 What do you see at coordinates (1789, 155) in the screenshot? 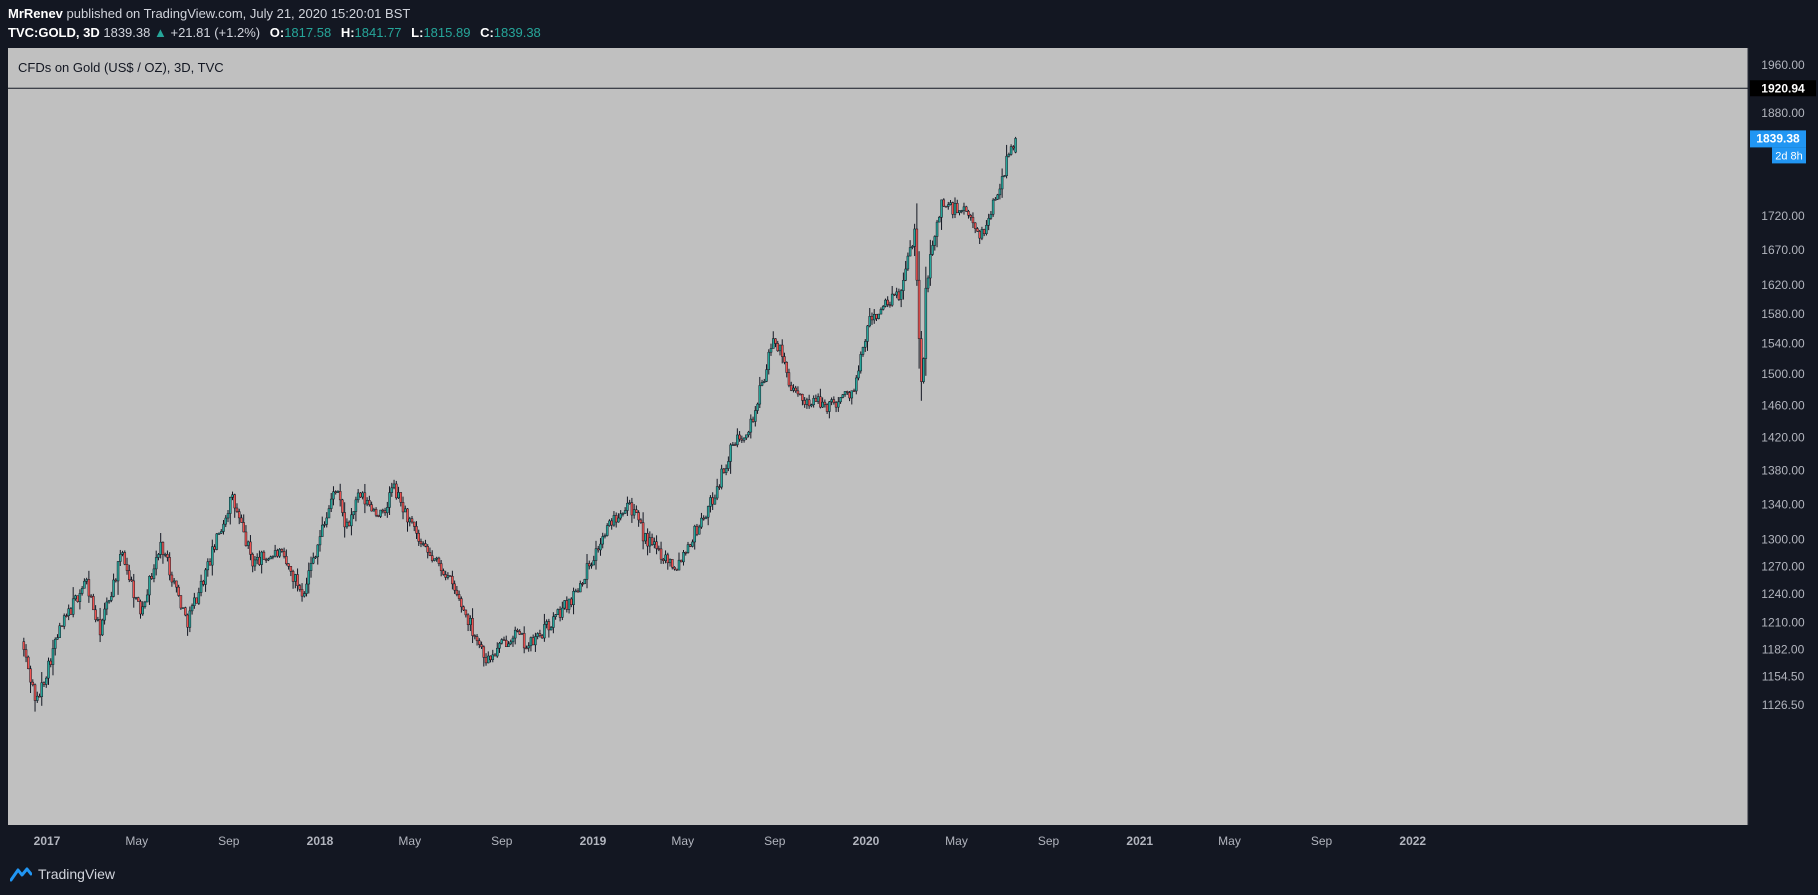
I see `countdown-badge` at bounding box center [1789, 155].